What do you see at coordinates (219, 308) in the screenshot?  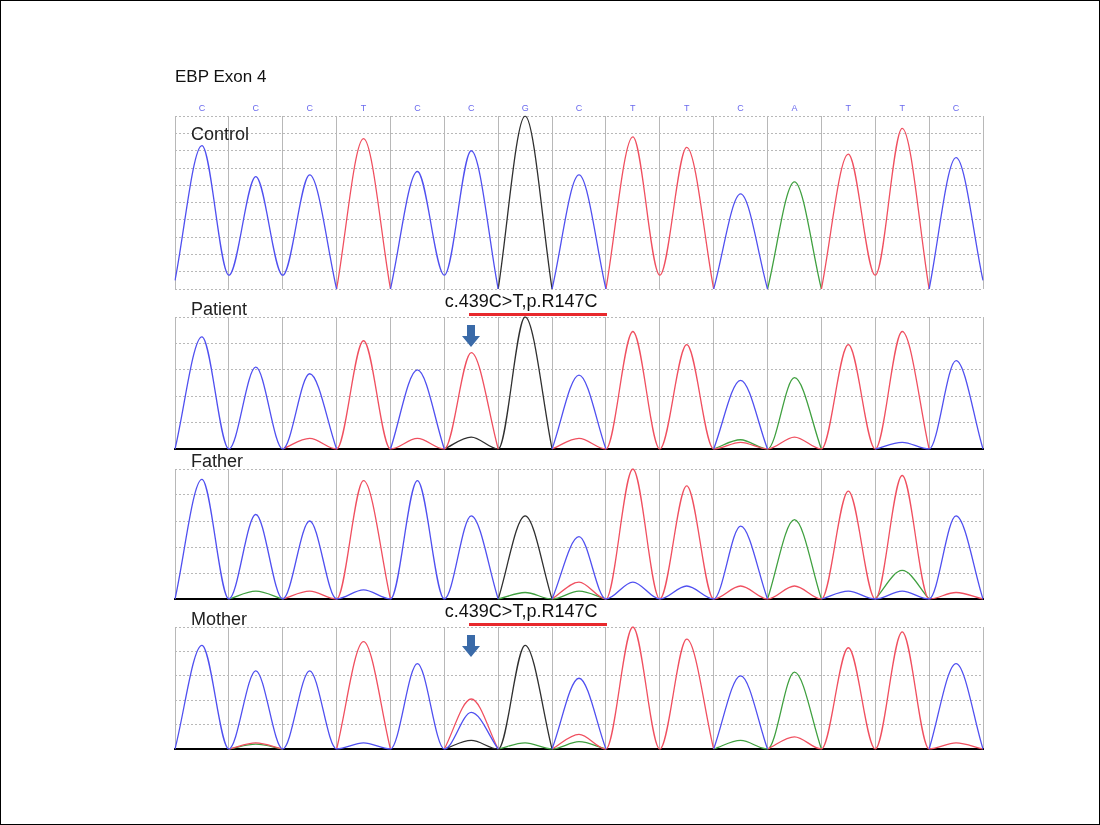 I see `chart-title: Patient` at bounding box center [219, 308].